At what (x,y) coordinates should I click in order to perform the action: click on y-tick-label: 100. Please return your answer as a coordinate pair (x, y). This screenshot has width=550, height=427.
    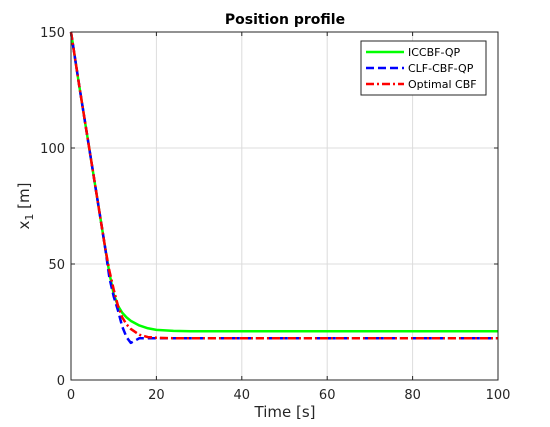
    Looking at the image, I should click on (52, 149).